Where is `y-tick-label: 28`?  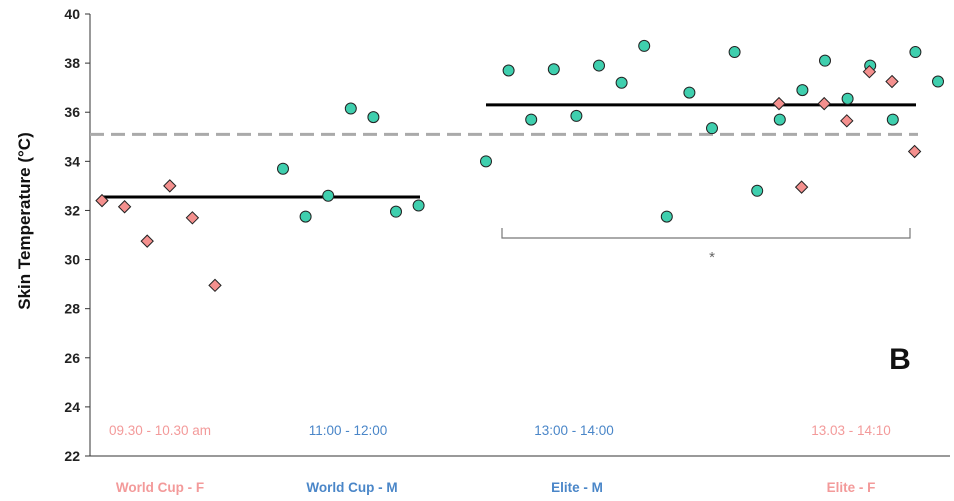 y-tick-label: 28 is located at coordinates (72, 309).